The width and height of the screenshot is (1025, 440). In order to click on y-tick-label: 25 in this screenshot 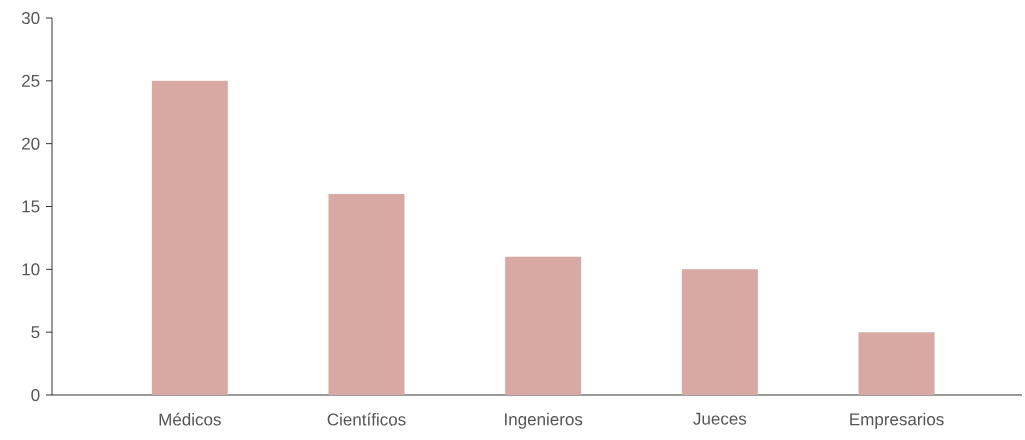, I will do `click(31, 80)`.